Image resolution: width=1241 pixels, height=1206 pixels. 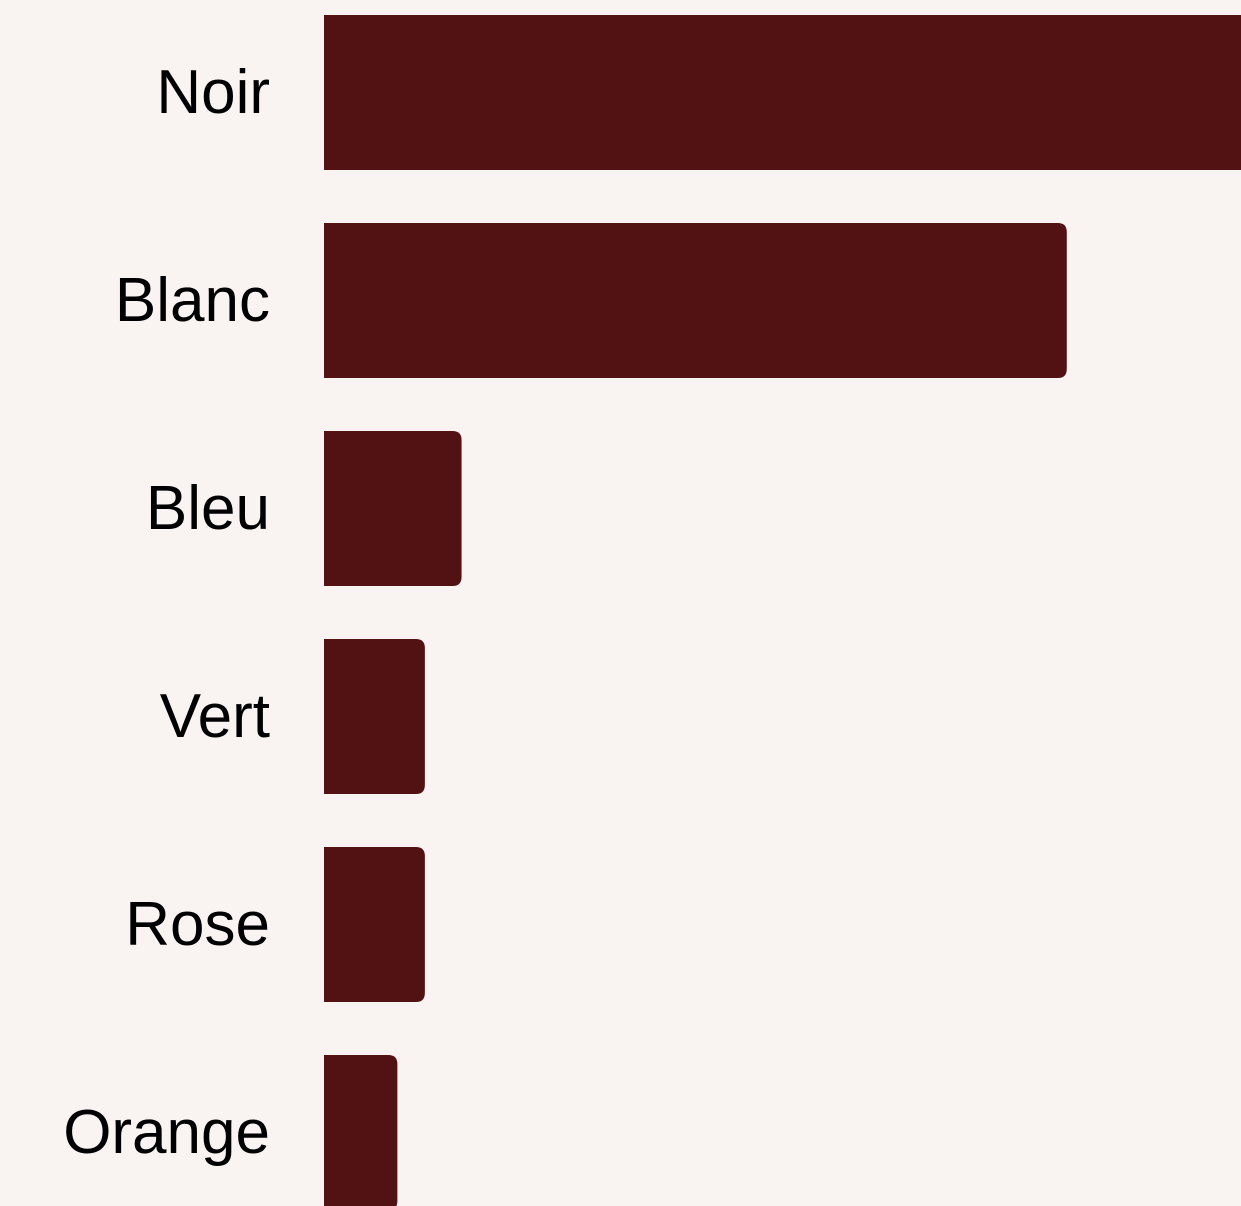 What do you see at coordinates (192, 300) in the screenshot?
I see `y-tick-label: Blanc` at bounding box center [192, 300].